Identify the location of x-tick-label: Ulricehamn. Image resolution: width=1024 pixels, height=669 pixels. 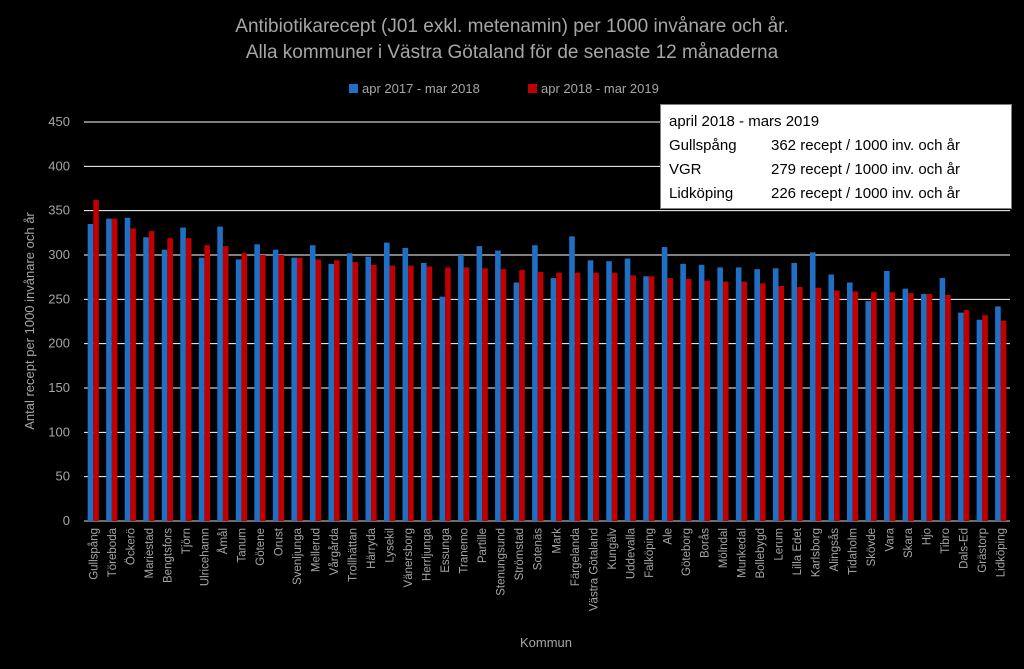
(205, 557).